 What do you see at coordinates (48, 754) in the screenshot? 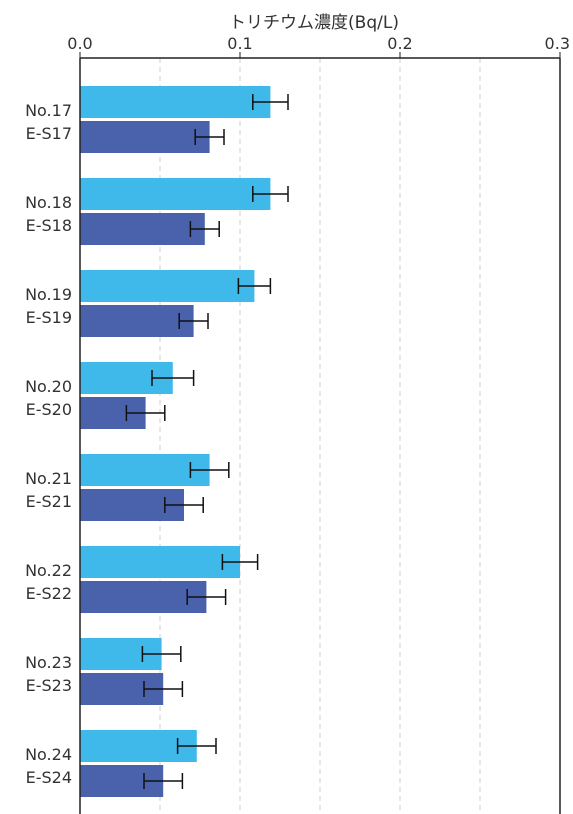
I see `category-label: No.24` at bounding box center [48, 754].